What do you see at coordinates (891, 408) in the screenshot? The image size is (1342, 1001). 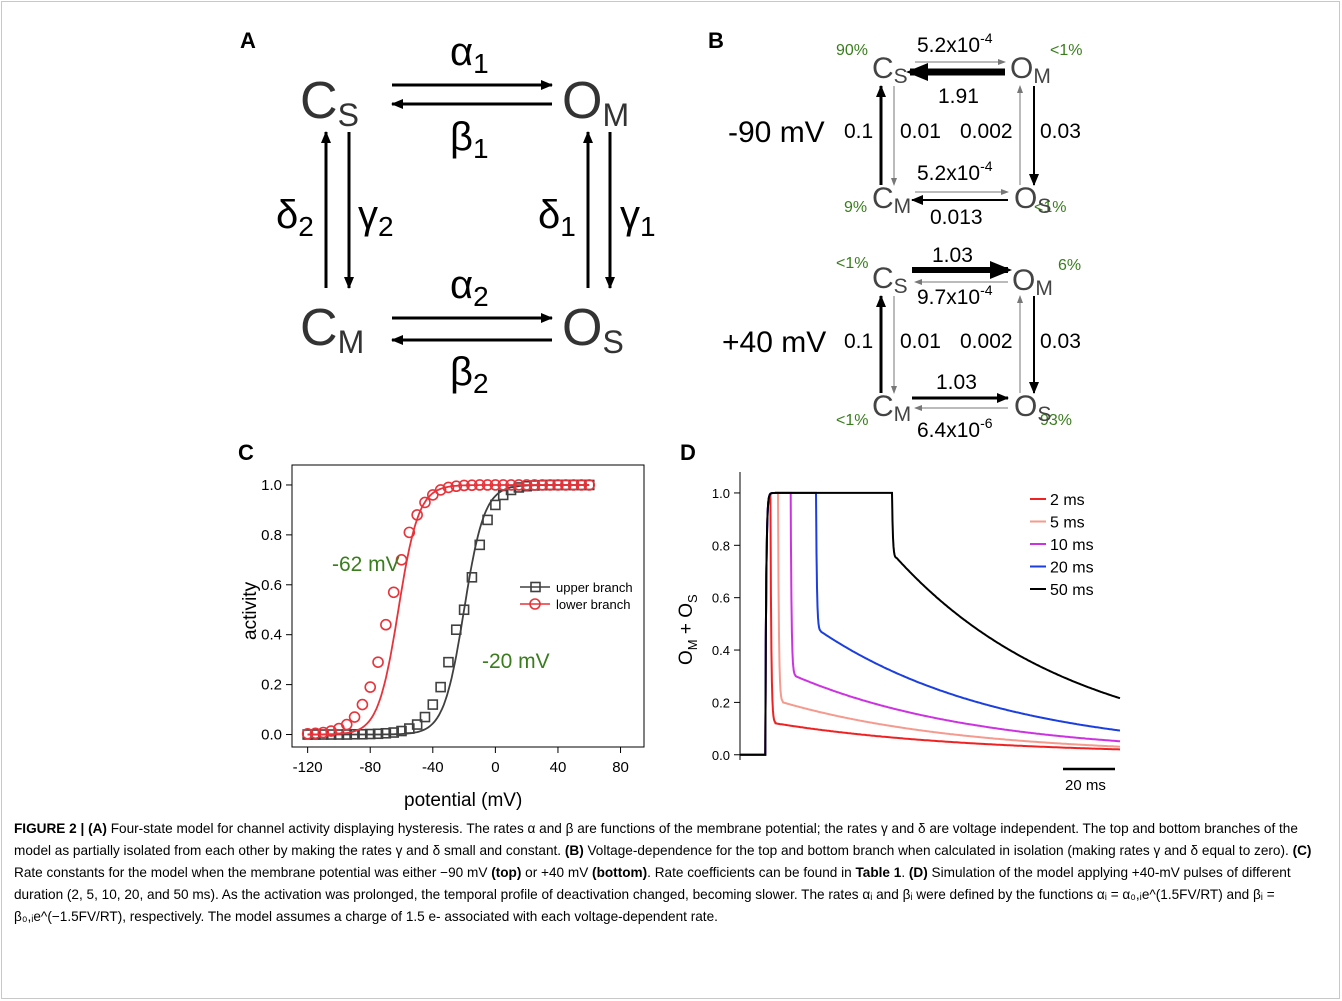 I see `state-cm-bottom: CM` at bounding box center [891, 408].